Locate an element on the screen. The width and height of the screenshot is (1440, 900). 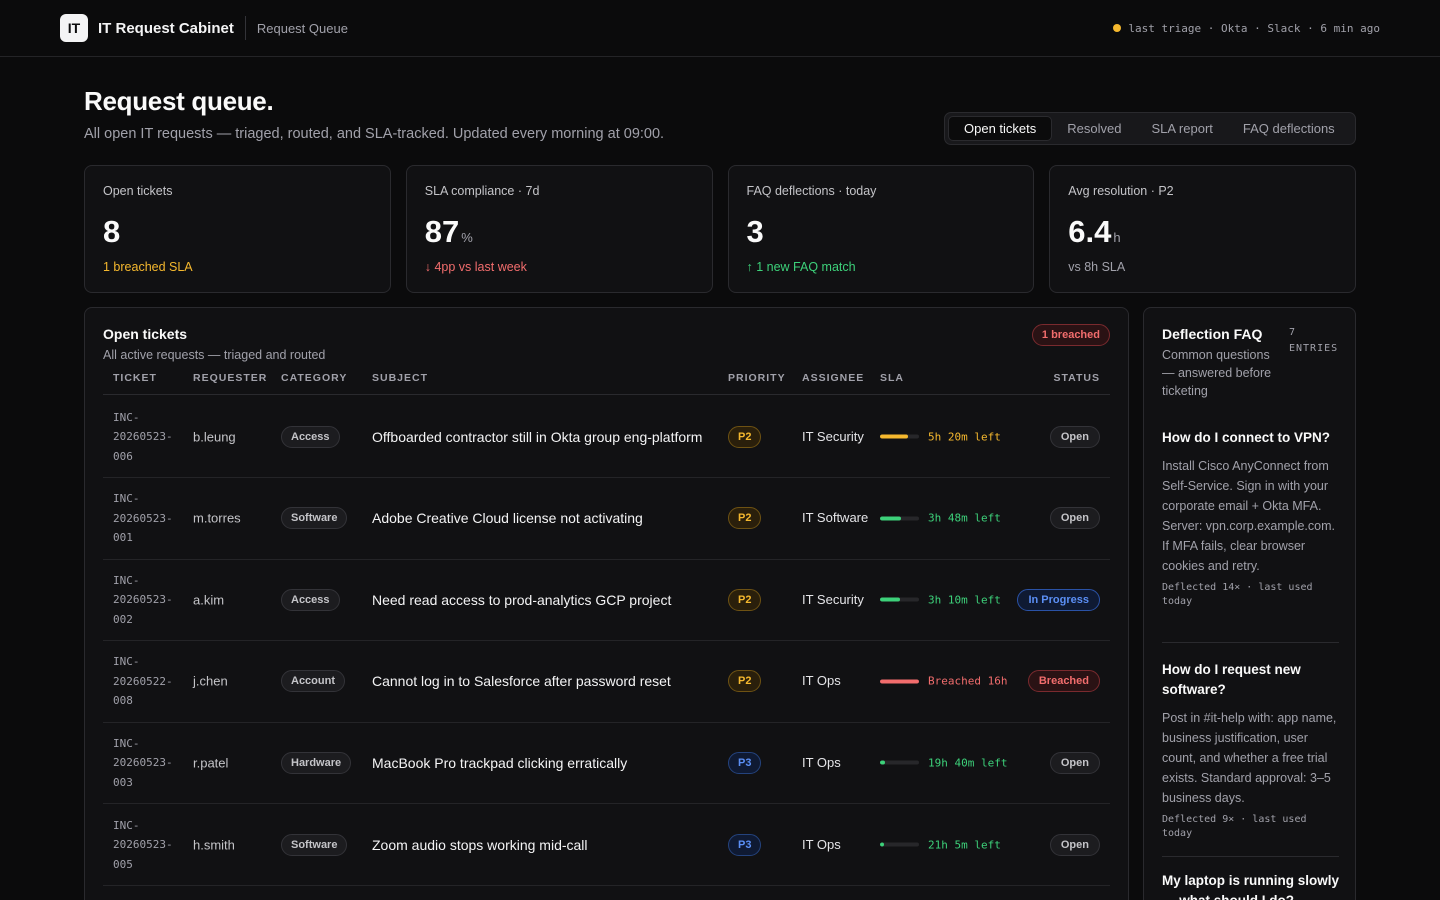
column-header-ticket: TICKET is located at coordinates (135, 378).